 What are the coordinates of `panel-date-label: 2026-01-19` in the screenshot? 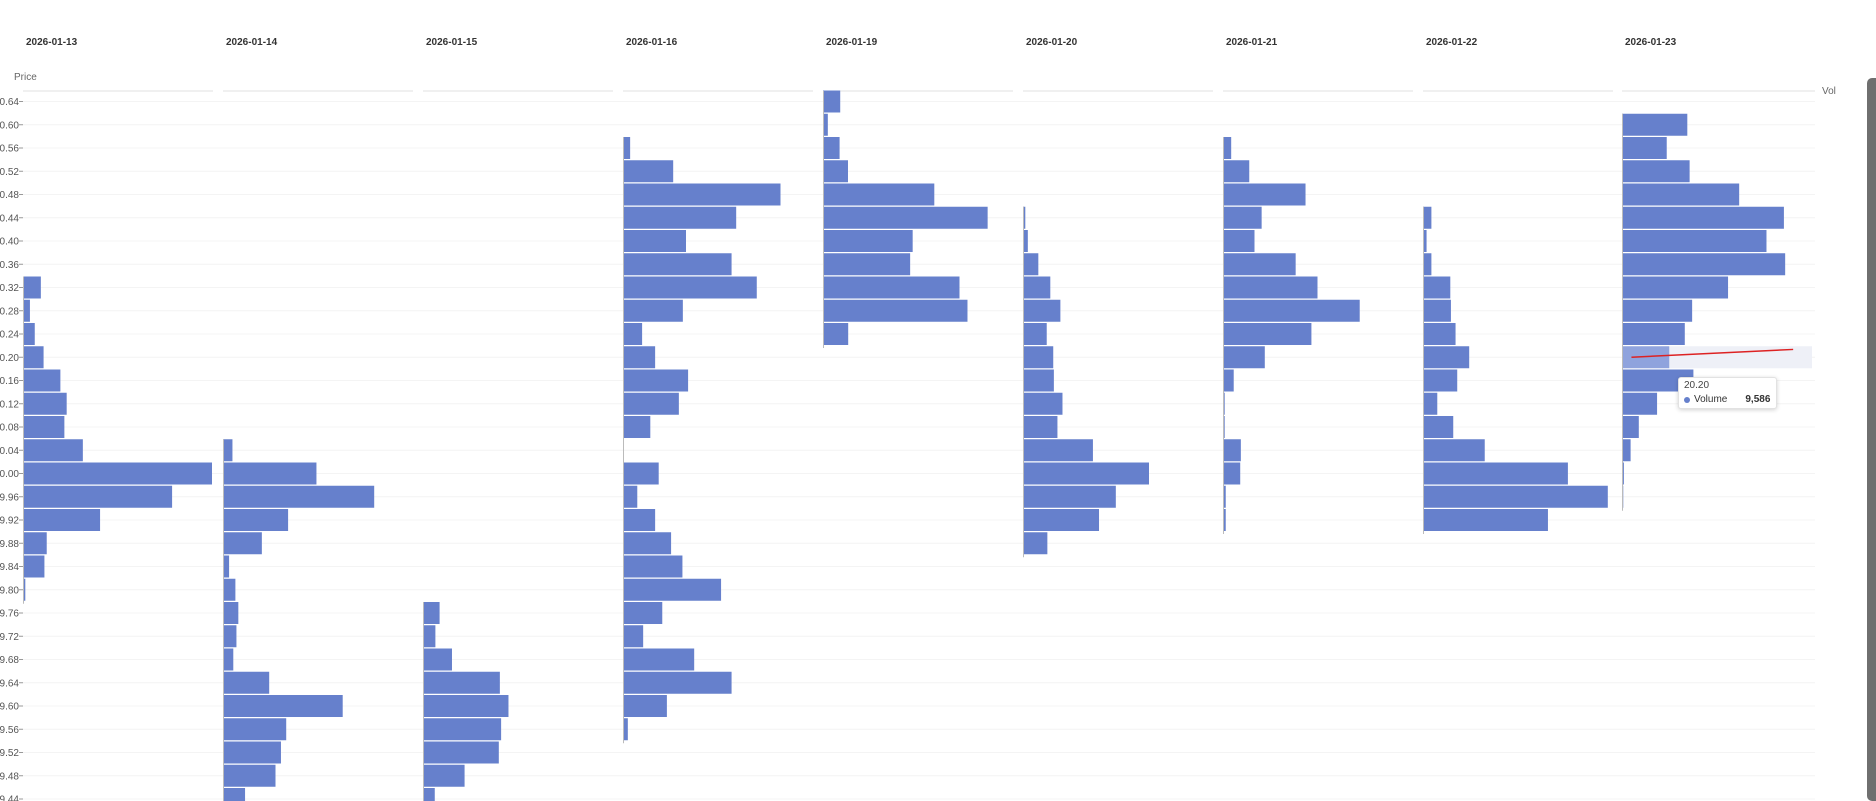 It's located at (852, 42).